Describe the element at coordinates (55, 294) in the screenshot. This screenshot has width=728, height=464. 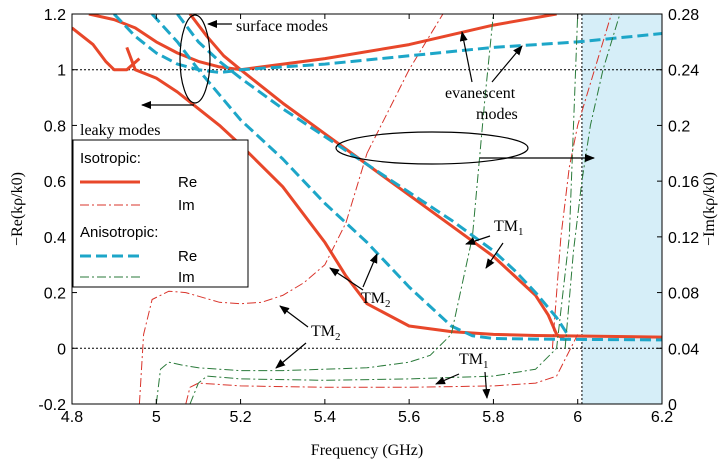
I see `y-left-tick-label: 0.2` at that location.